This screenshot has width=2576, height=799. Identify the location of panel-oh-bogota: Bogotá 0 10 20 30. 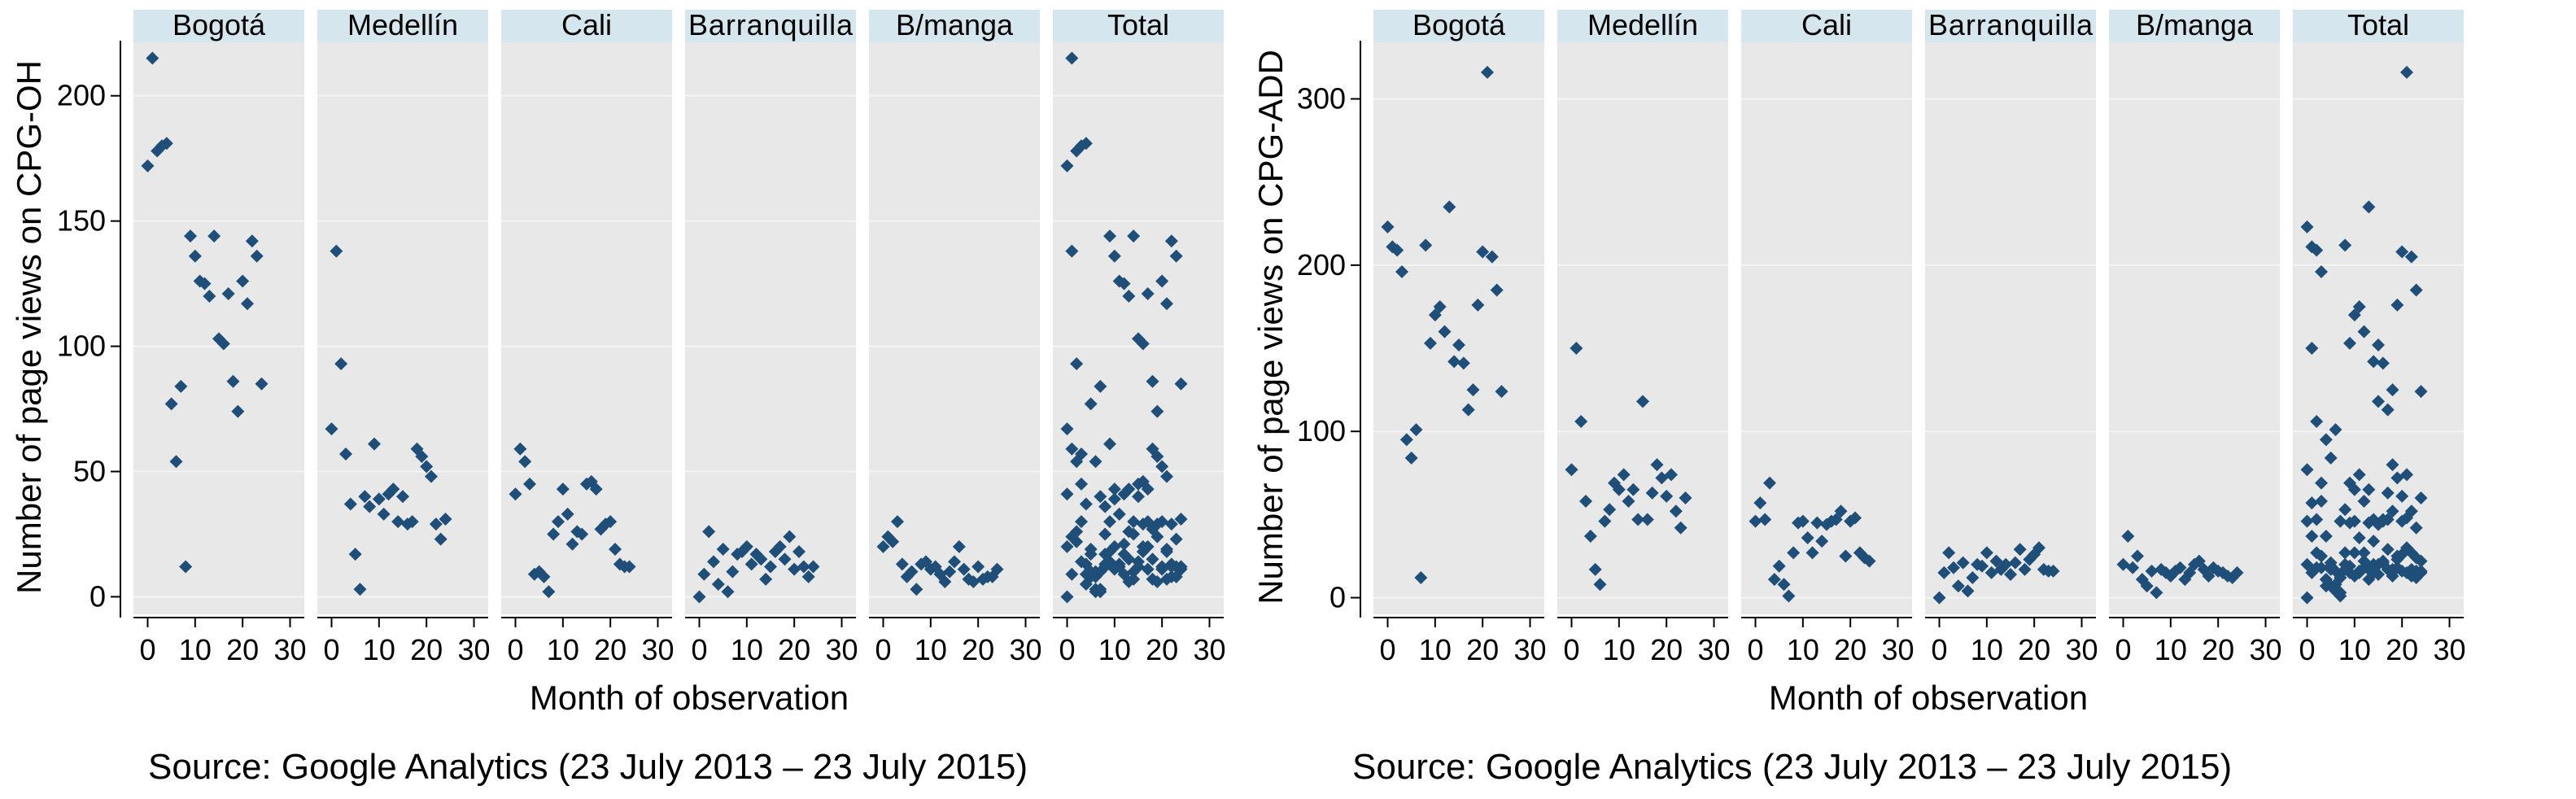
(220, 337).